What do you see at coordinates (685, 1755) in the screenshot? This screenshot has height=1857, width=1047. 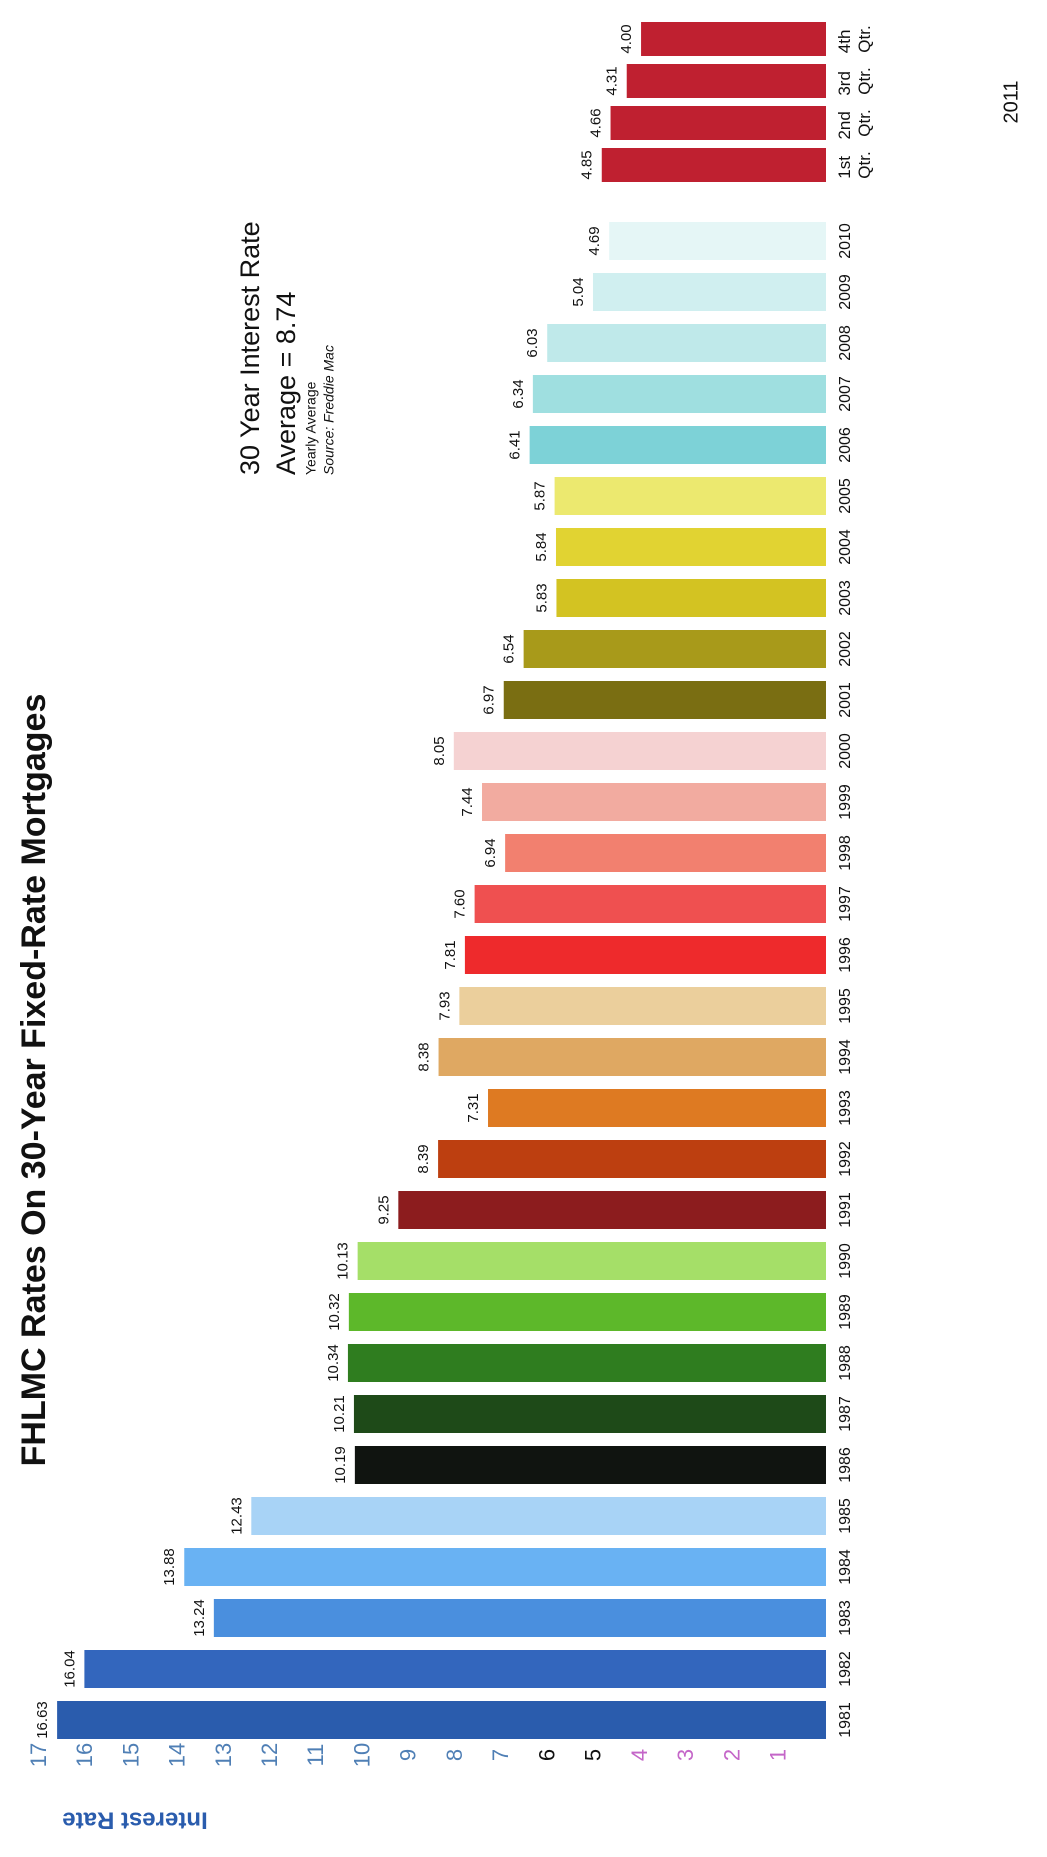 I see `y-tick-label: 3` at bounding box center [685, 1755].